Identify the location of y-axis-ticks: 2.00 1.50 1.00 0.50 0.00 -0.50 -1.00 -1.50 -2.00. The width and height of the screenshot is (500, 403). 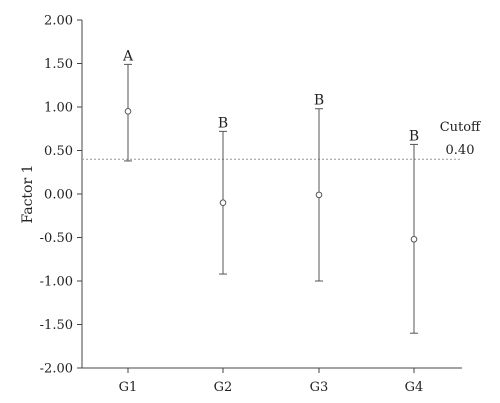
(61, 195).